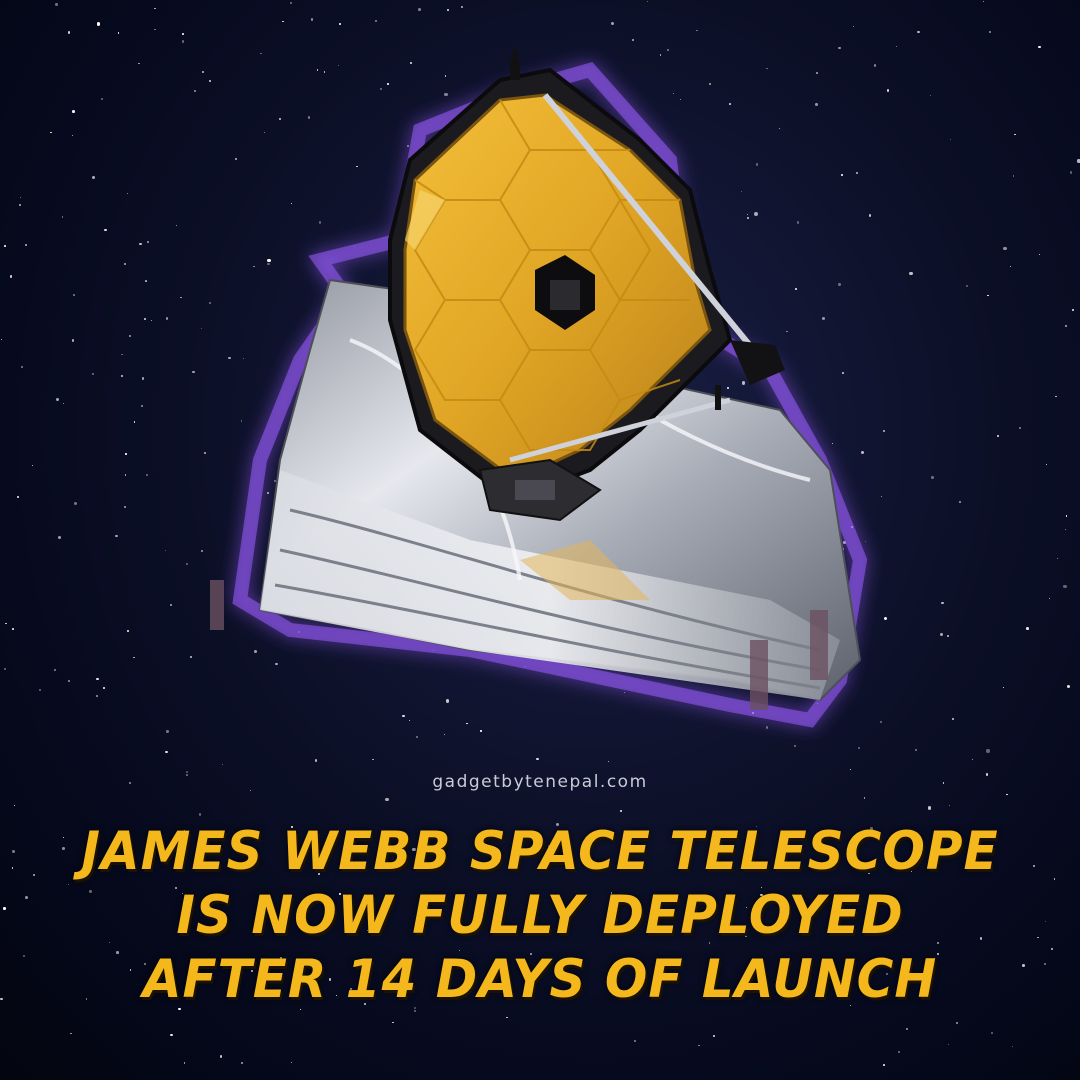 The height and width of the screenshot is (1080, 1080). I want to click on website-watermark: gadgetbytenepal.com, so click(540, 782).